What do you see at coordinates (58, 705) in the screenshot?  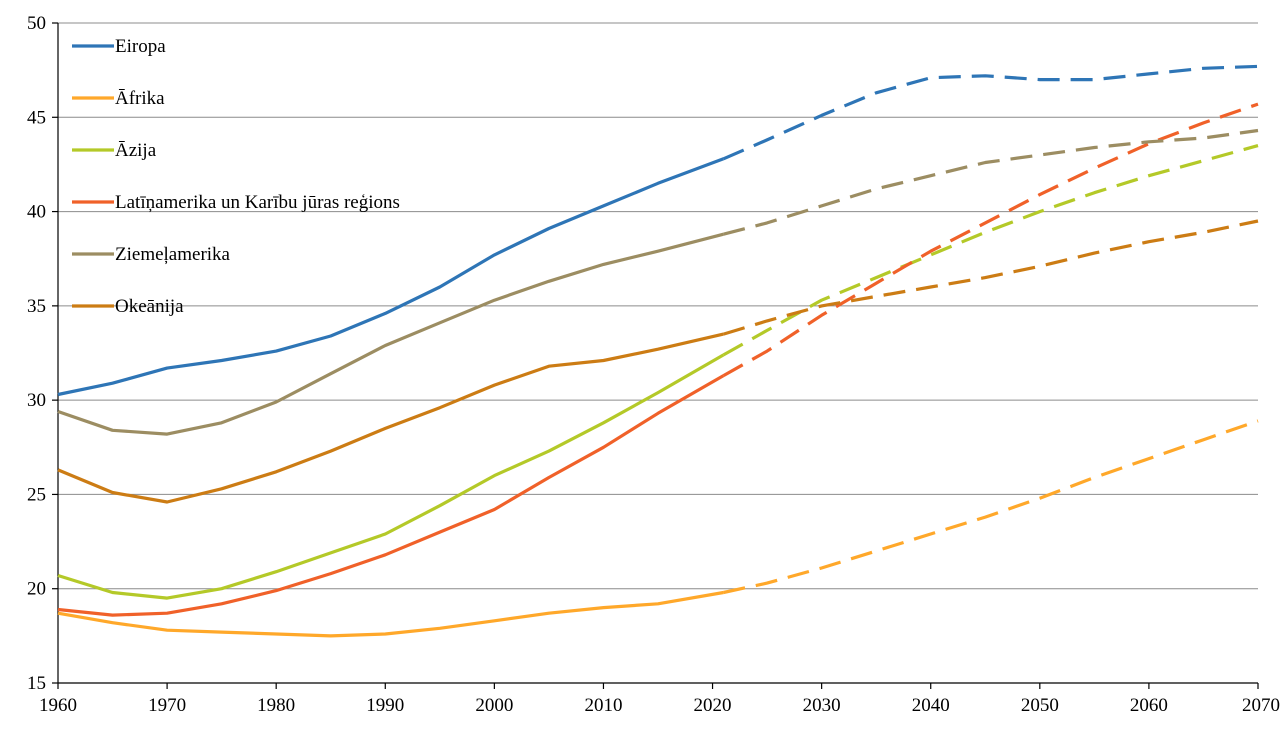 I see `x-tick-label: 1960` at bounding box center [58, 705].